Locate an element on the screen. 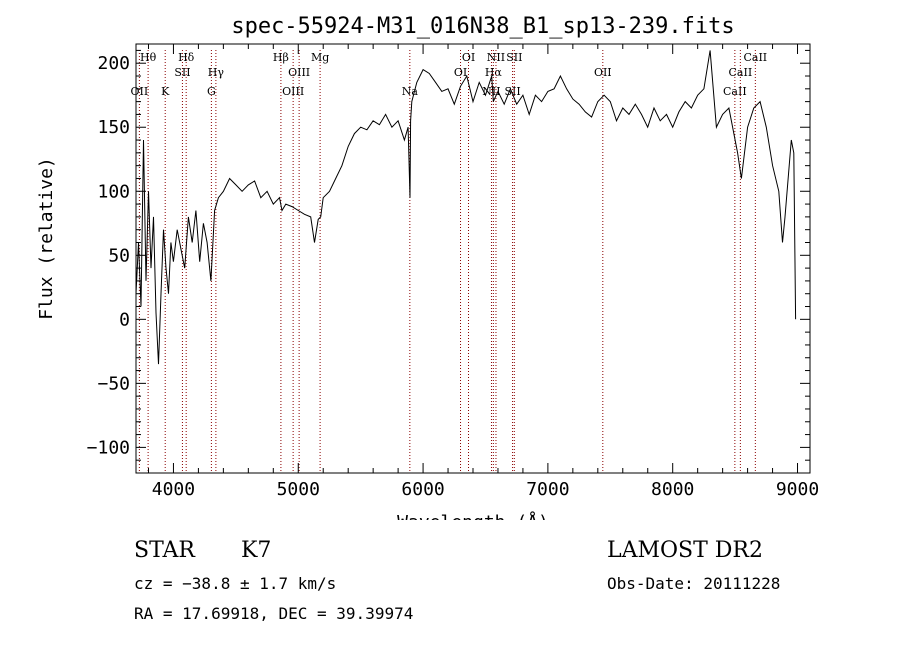  line-label-19: OII is located at coordinates (603, 72).